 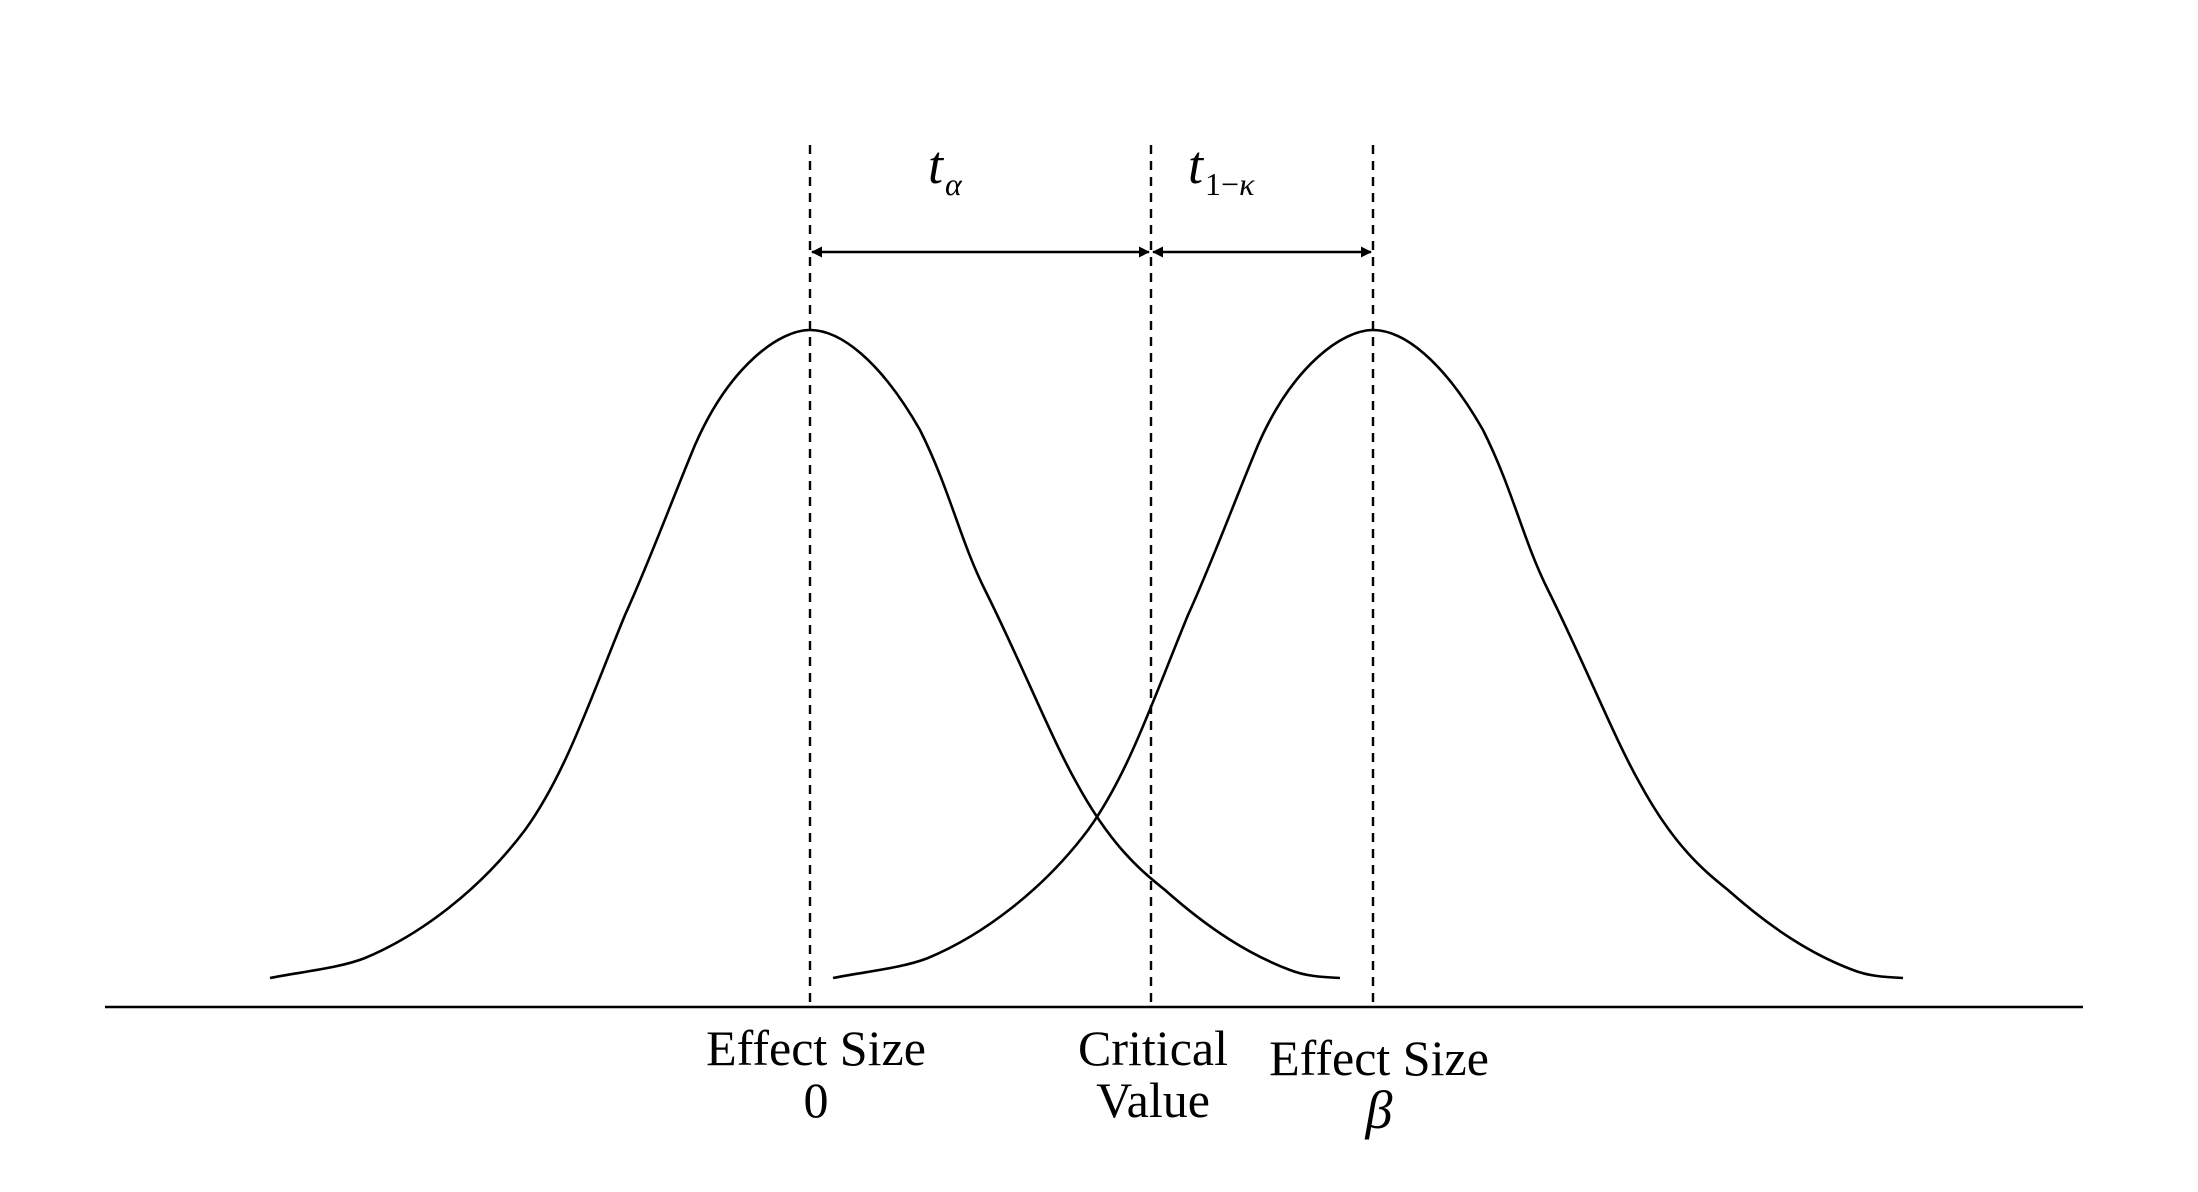 What do you see at coordinates (936, 165) in the screenshot?
I see `t-alpha-symbol: t` at bounding box center [936, 165].